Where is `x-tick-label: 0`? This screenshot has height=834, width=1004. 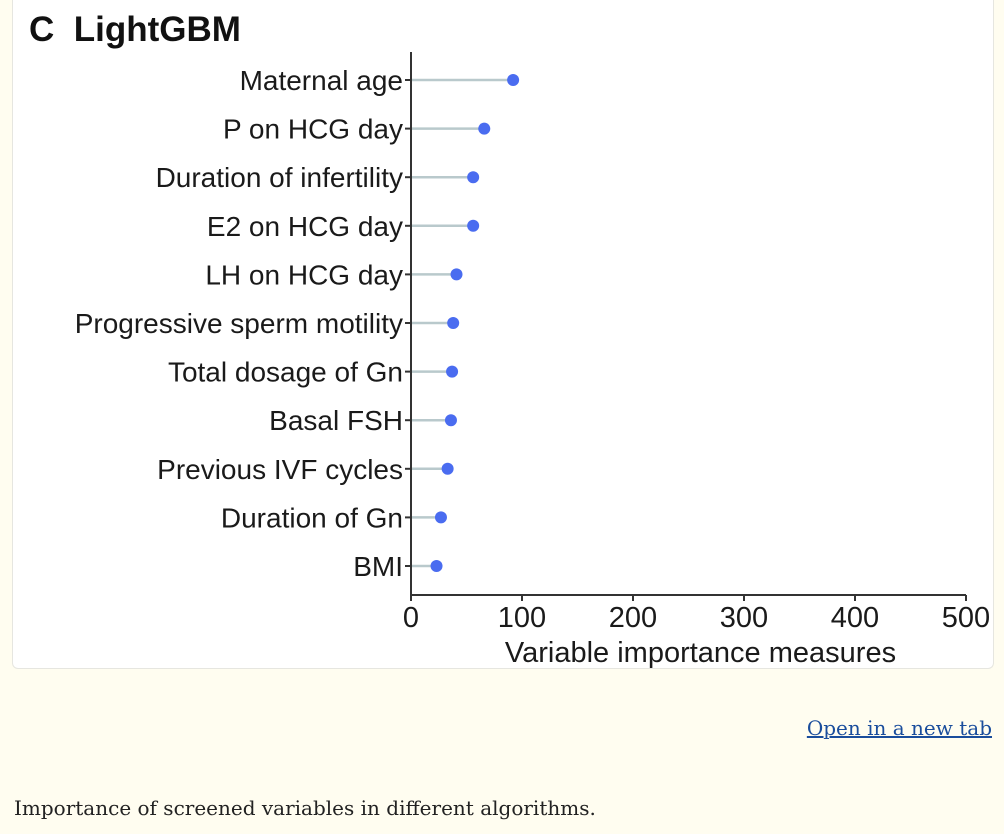 x-tick-label: 0 is located at coordinates (411, 618).